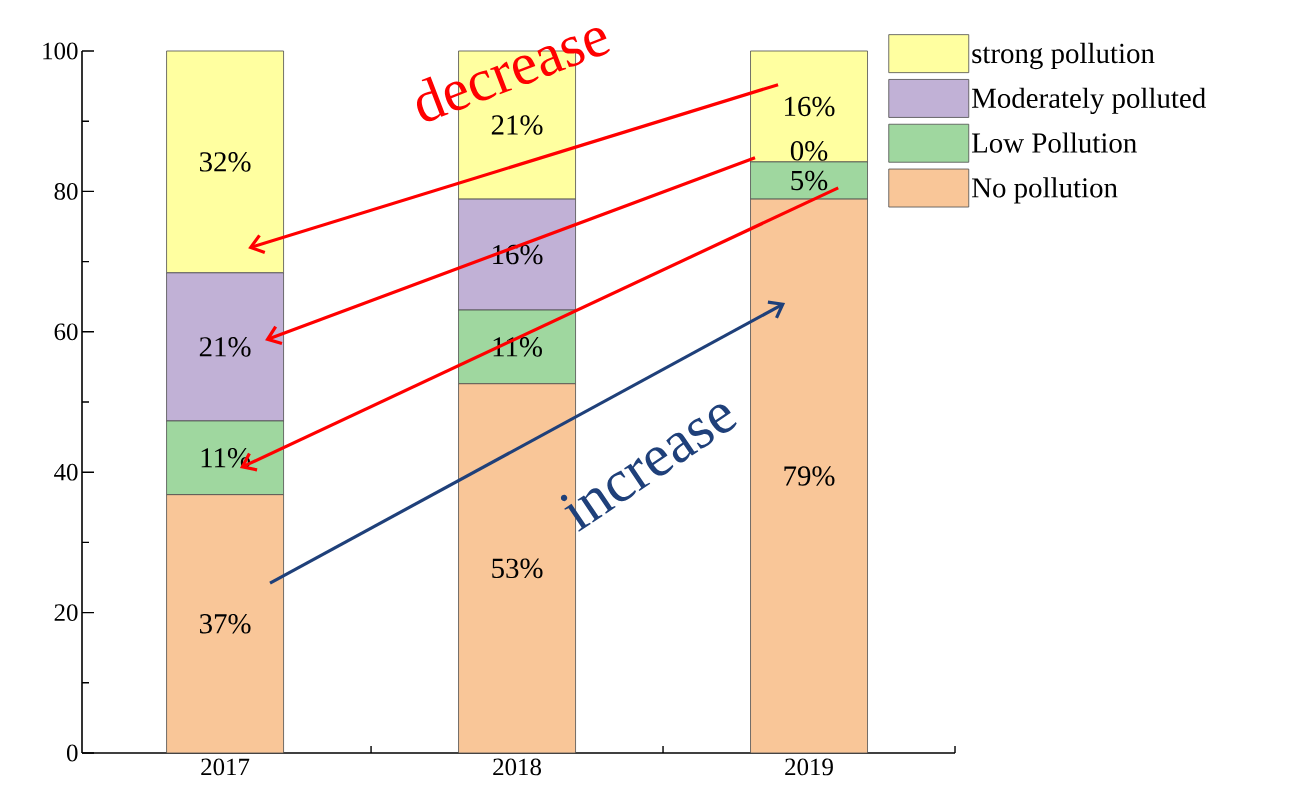 The width and height of the screenshot is (1294, 796). Describe the element at coordinates (66, 613) in the screenshot. I see `y-tick-label: 20` at that location.